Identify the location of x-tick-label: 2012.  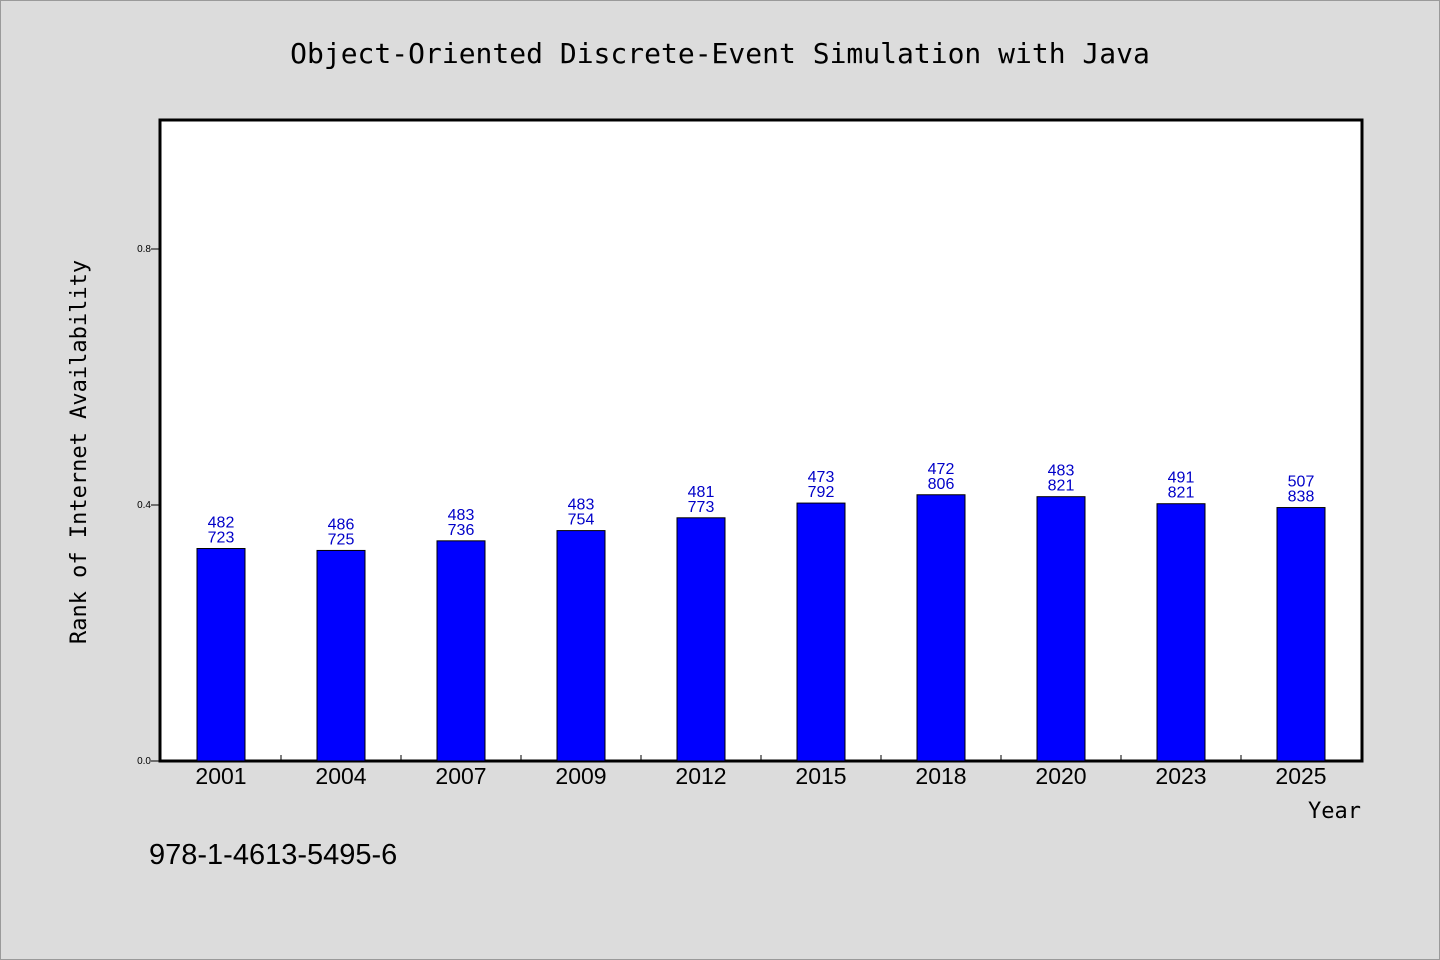
(700, 776).